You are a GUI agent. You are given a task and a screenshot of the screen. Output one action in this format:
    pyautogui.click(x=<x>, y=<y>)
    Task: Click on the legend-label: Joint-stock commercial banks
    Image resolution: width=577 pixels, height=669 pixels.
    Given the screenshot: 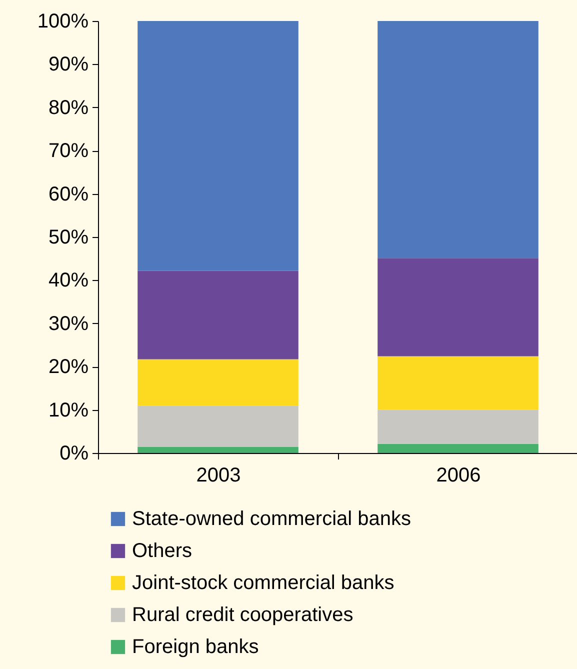 What is the action you would take?
    pyautogui.click(x=263, y=583)
    